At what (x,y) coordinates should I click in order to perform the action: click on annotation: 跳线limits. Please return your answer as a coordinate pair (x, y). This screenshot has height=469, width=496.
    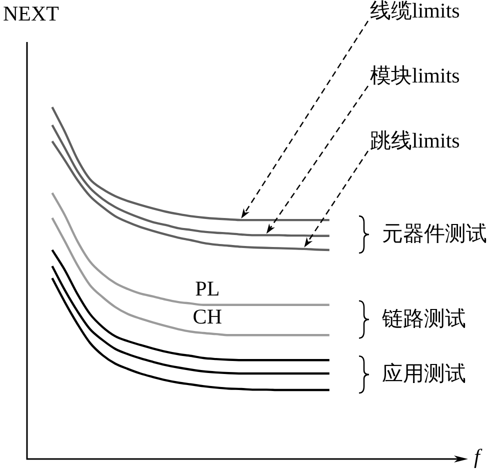
    Looking at the image, I should click on (415, 140).